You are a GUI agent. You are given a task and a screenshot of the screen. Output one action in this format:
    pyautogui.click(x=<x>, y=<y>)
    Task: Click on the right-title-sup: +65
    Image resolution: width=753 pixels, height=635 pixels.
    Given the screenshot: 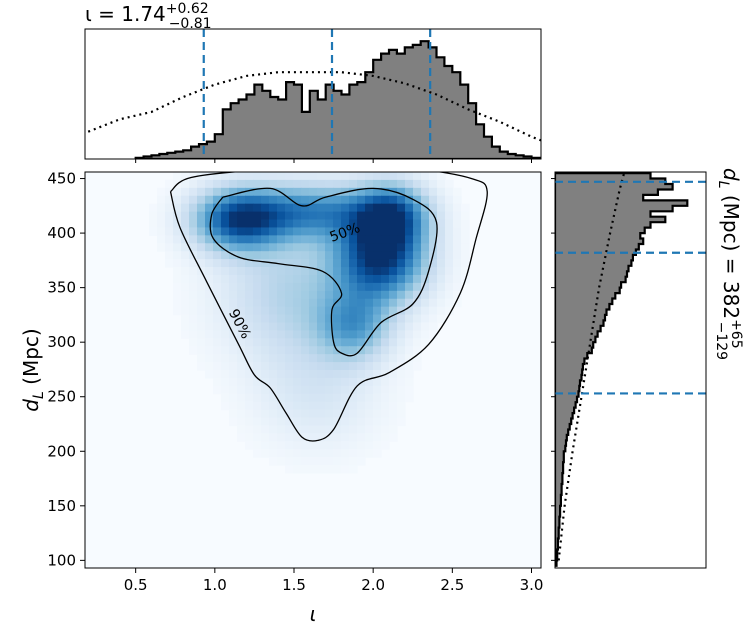 What is the action you would take?
    pyautogui.click(x=736, y=334)
    